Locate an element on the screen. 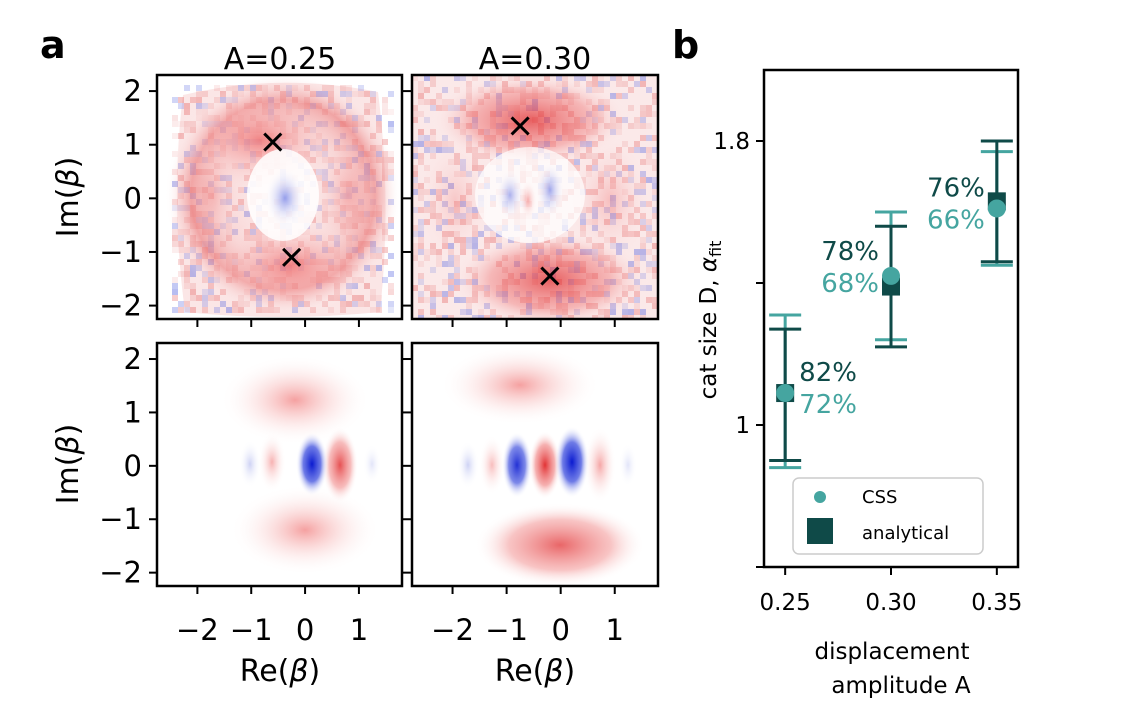  xlabel-right: Re(β) is located at coordinates (535, 671).